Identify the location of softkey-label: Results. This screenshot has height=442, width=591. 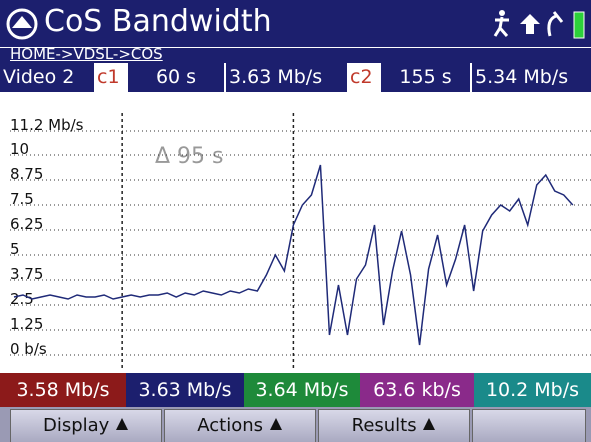
(384, 425).